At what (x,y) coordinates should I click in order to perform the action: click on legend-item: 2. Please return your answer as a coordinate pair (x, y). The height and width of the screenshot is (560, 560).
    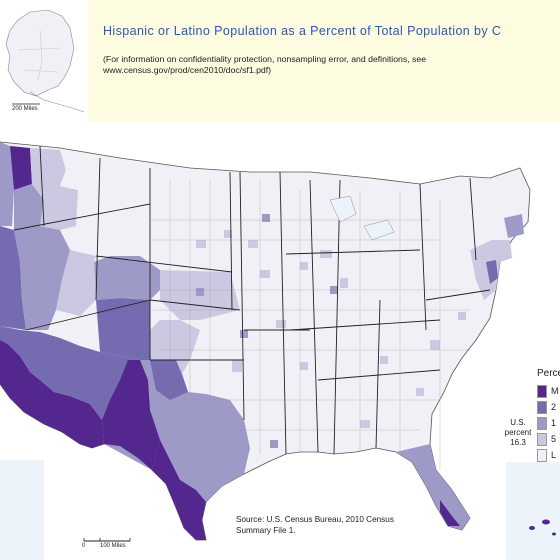
    Looking at the image, I should click on (548, 407).